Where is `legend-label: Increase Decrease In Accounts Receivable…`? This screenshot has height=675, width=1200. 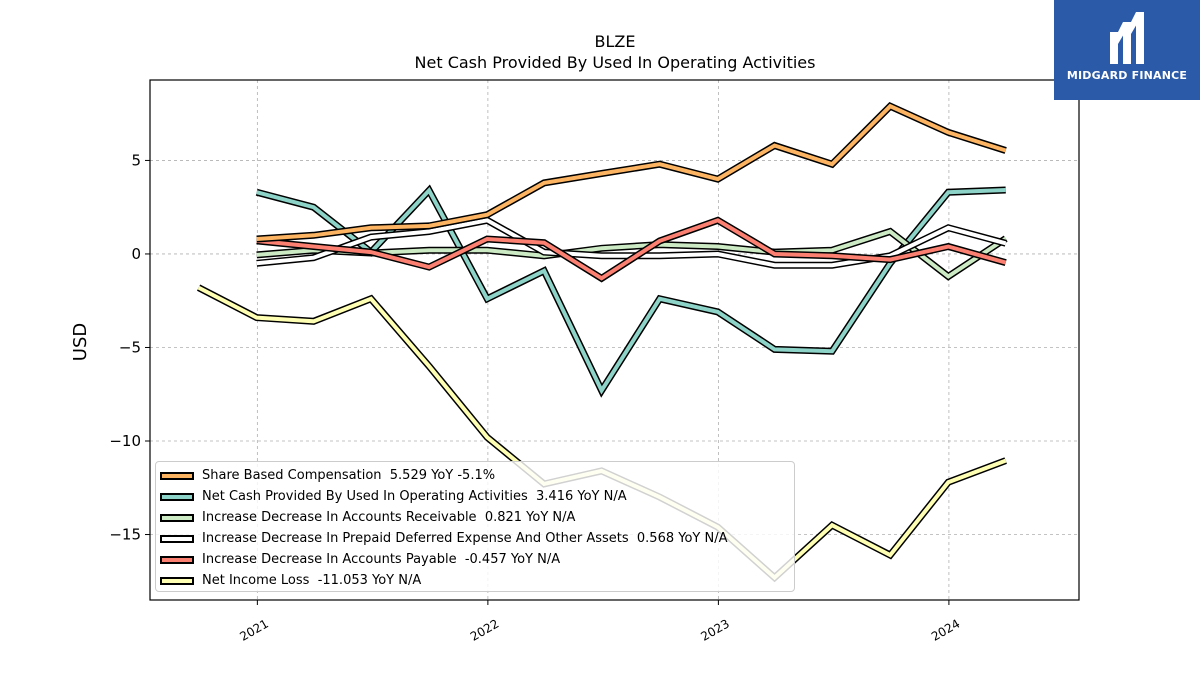 legend-label: Increase Decrease In Accounts Receivable… is located at coordinates (389, 517).